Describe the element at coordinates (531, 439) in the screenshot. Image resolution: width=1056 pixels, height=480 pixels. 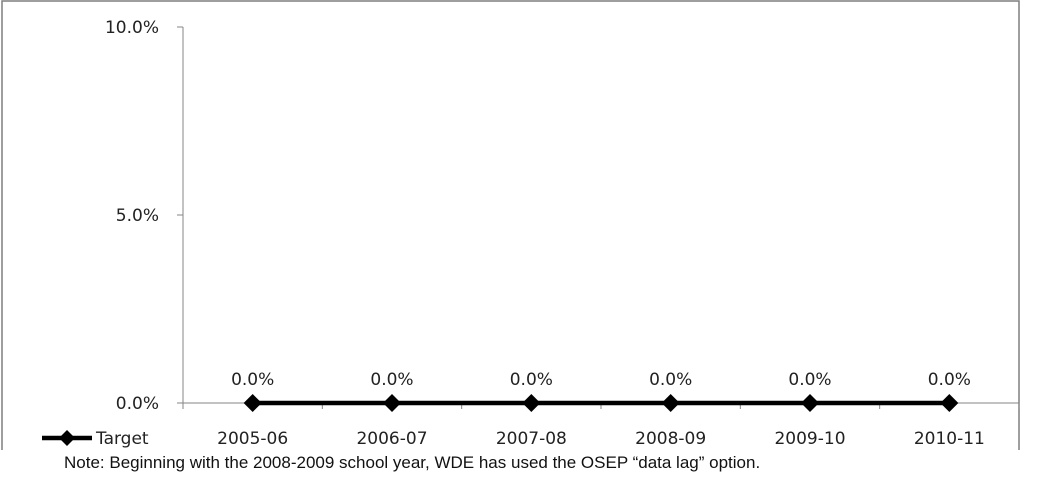
I see `x-tick-label: 2007-08` at that location.